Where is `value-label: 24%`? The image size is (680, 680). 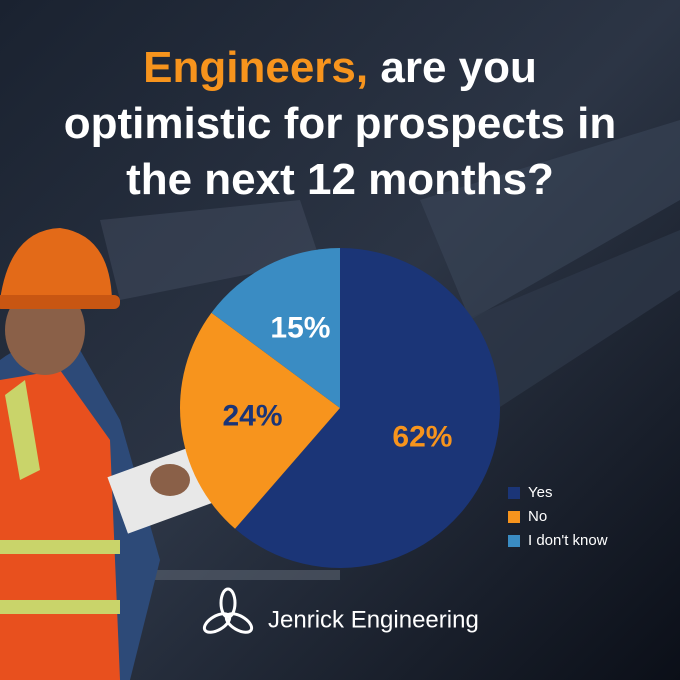 value-label: 24% is located at coordinates (252, 415).